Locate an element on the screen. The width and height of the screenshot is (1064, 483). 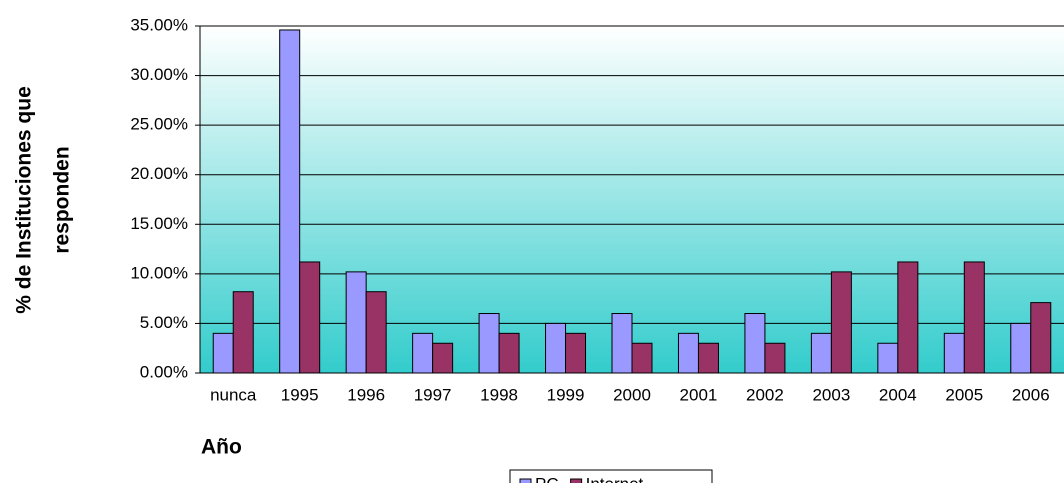
y-tick-label: 20.00% is located at coordinates (159, 173).